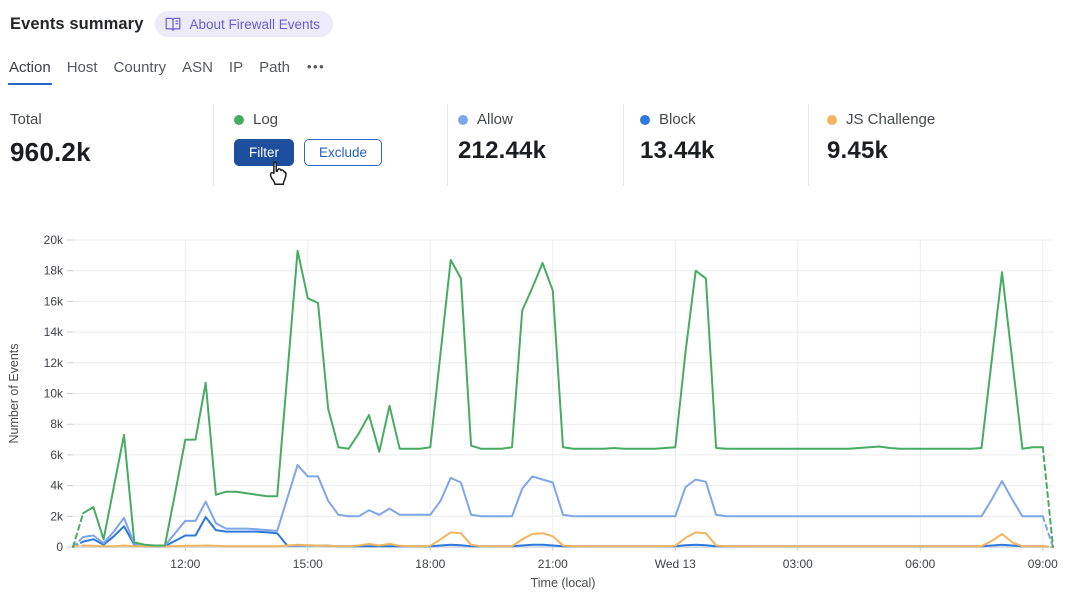 The height and width of the screenshot is (603, 1068). Describe the element at coordinates (255, 24) in the screenshot. I see `about-badge-label: About Firewall Events` at that location.